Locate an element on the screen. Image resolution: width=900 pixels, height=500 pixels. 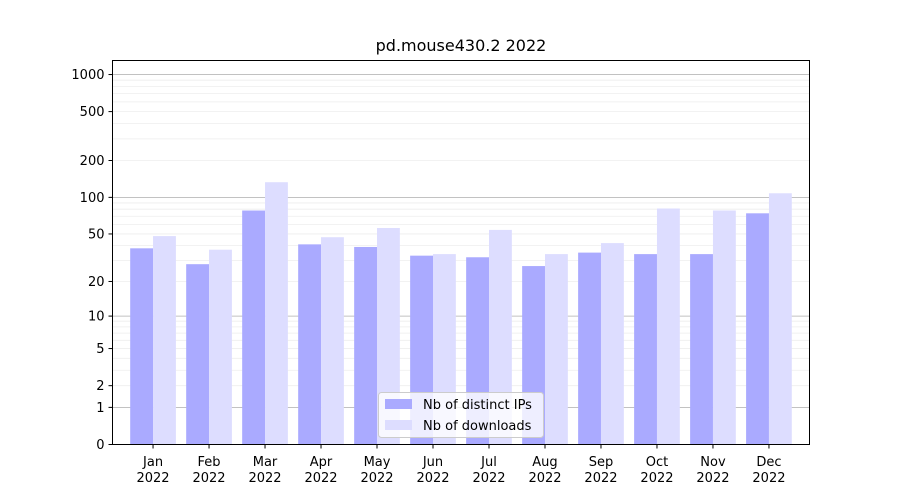
y-tick-label: 10 is located at coordinates (96, 317).